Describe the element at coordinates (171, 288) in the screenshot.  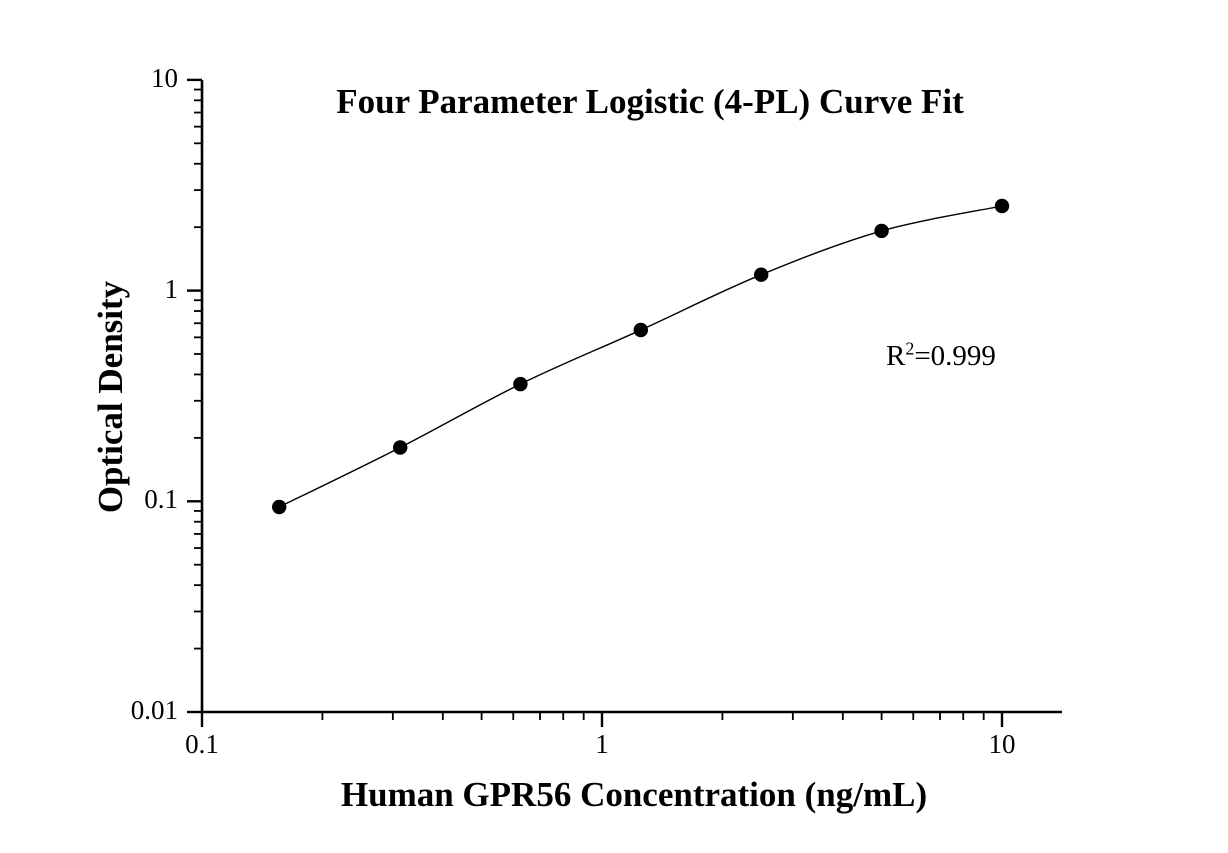
I see `y-tick-label: 1` at that location.